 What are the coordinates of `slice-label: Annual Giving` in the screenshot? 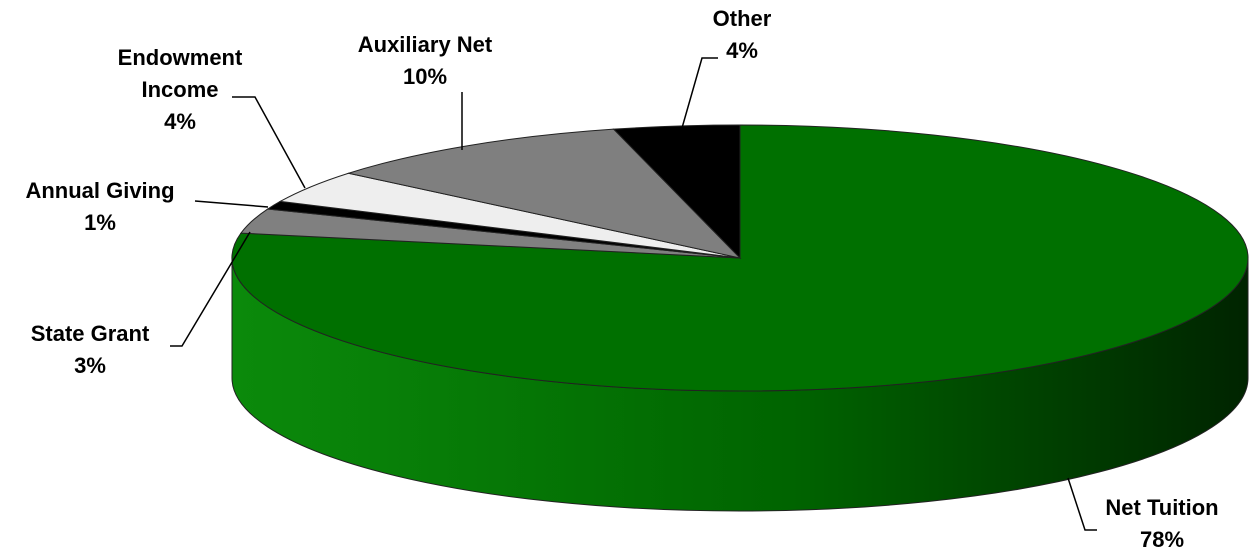 It's located at (100, 190).